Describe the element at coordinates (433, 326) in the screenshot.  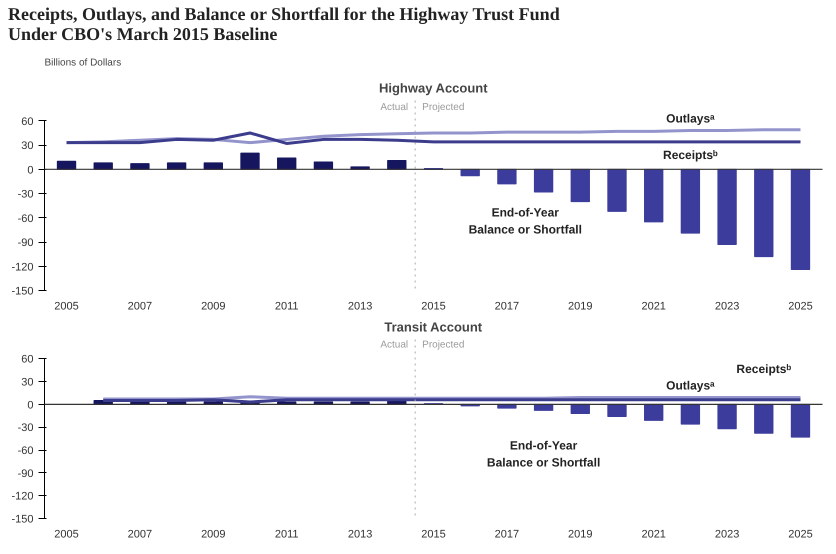
I see `chart-title: Transit Account` at that location.